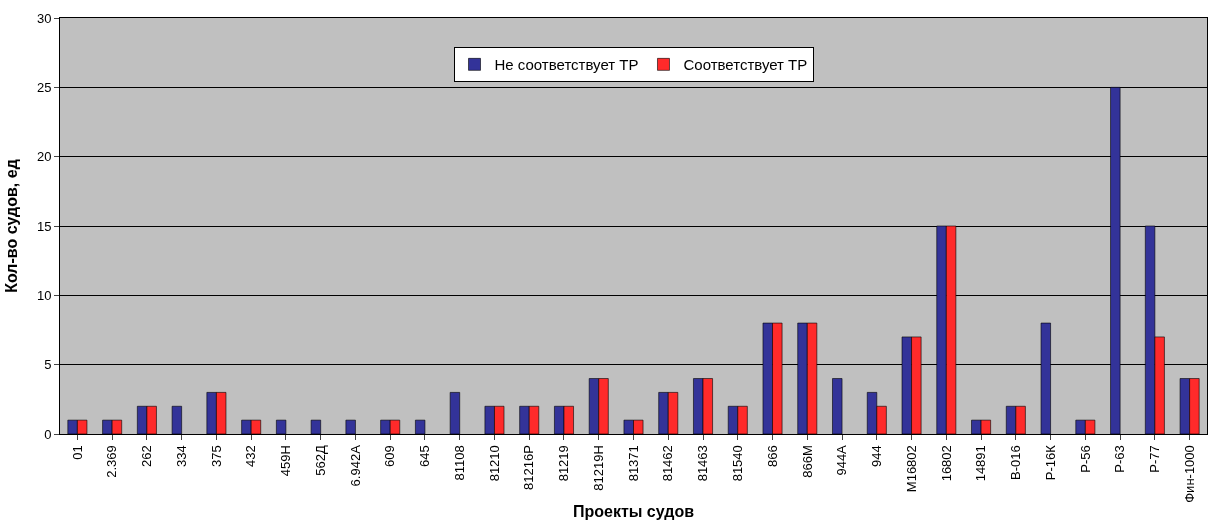 The image size is (1216, 526). What do you see at coordinates (703, 463) in the screenshot?
I see `x-tick-label: 81463` at bounding box center [703, 463].